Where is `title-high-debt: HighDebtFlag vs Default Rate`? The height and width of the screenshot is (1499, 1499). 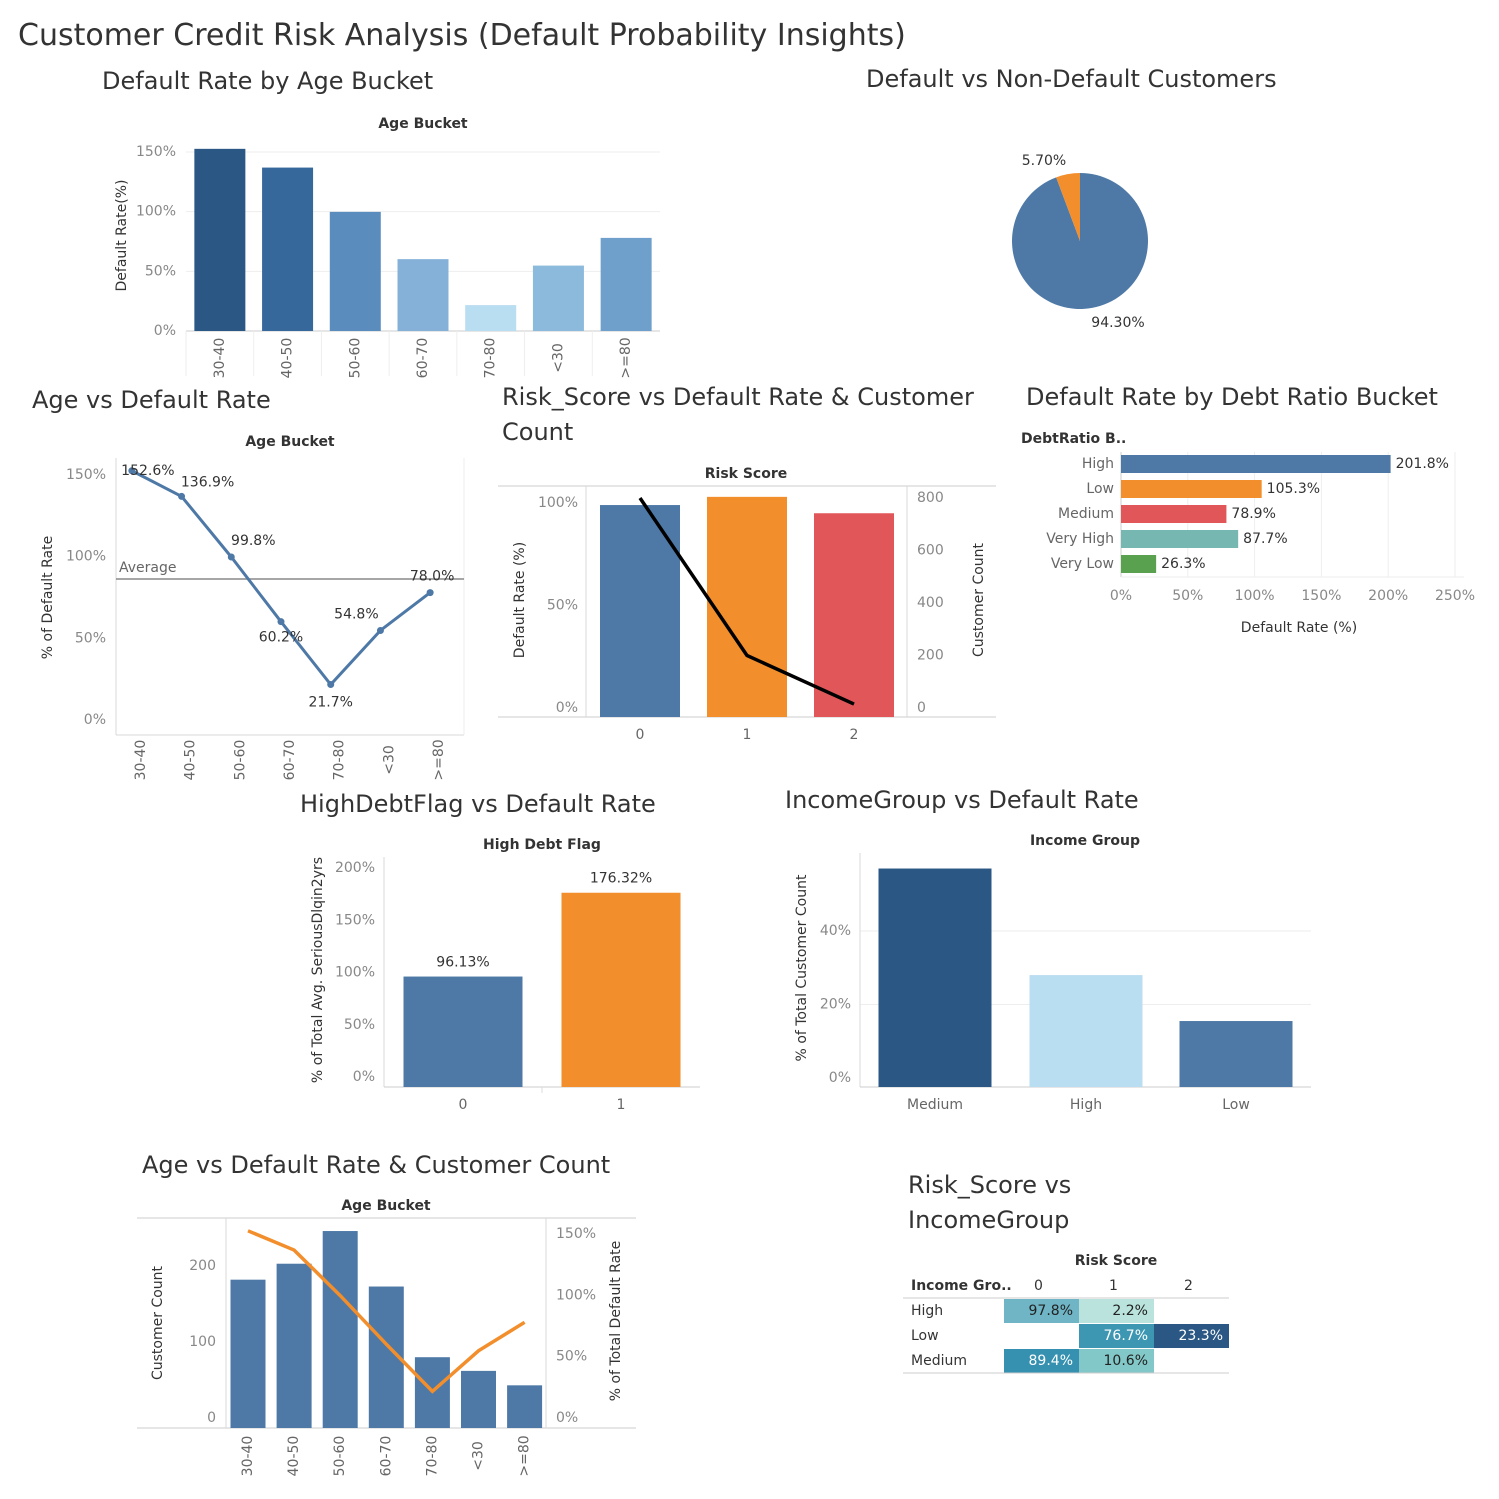 title-high-debt: HighDebtFlag vs Default Rate is located at coordinates (478, 804).